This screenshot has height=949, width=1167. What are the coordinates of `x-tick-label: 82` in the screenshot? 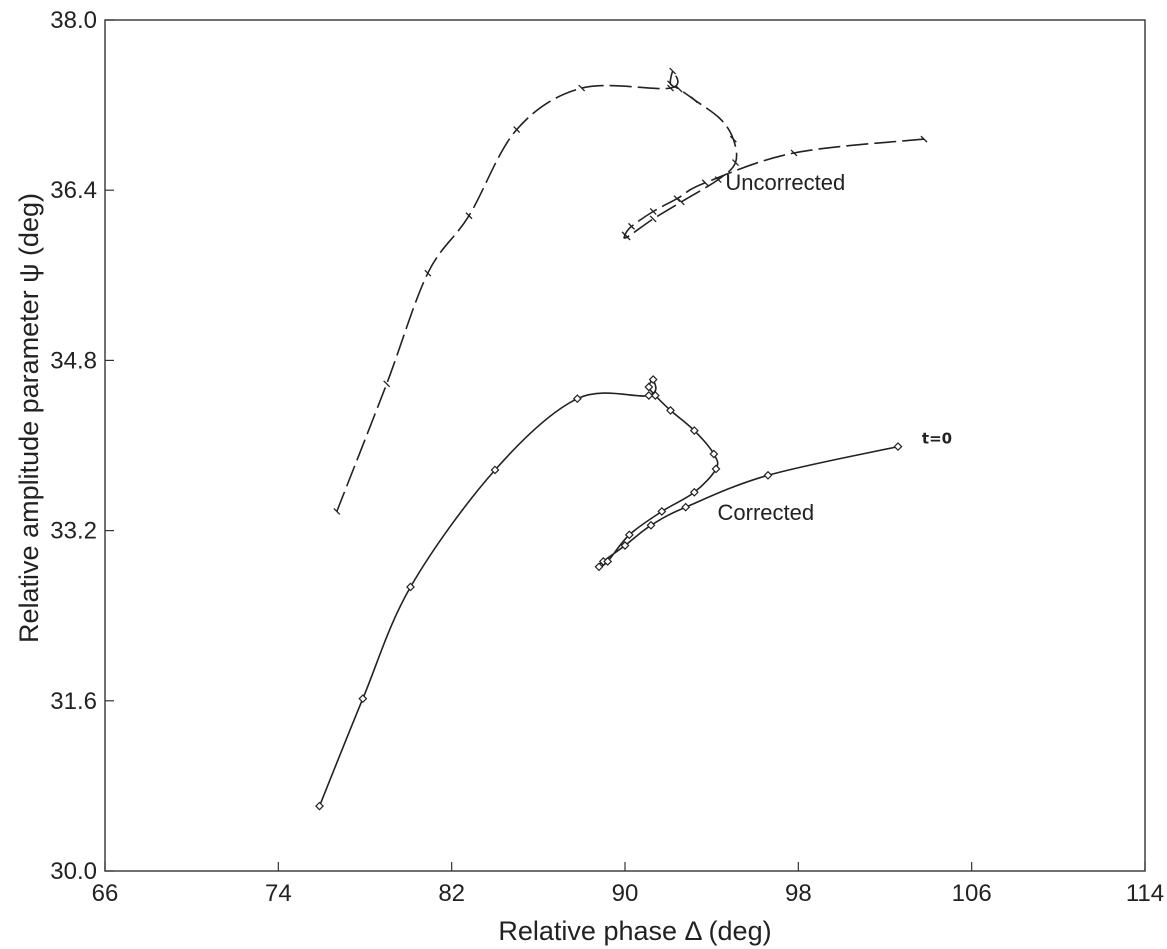 It's located at (451, 893).